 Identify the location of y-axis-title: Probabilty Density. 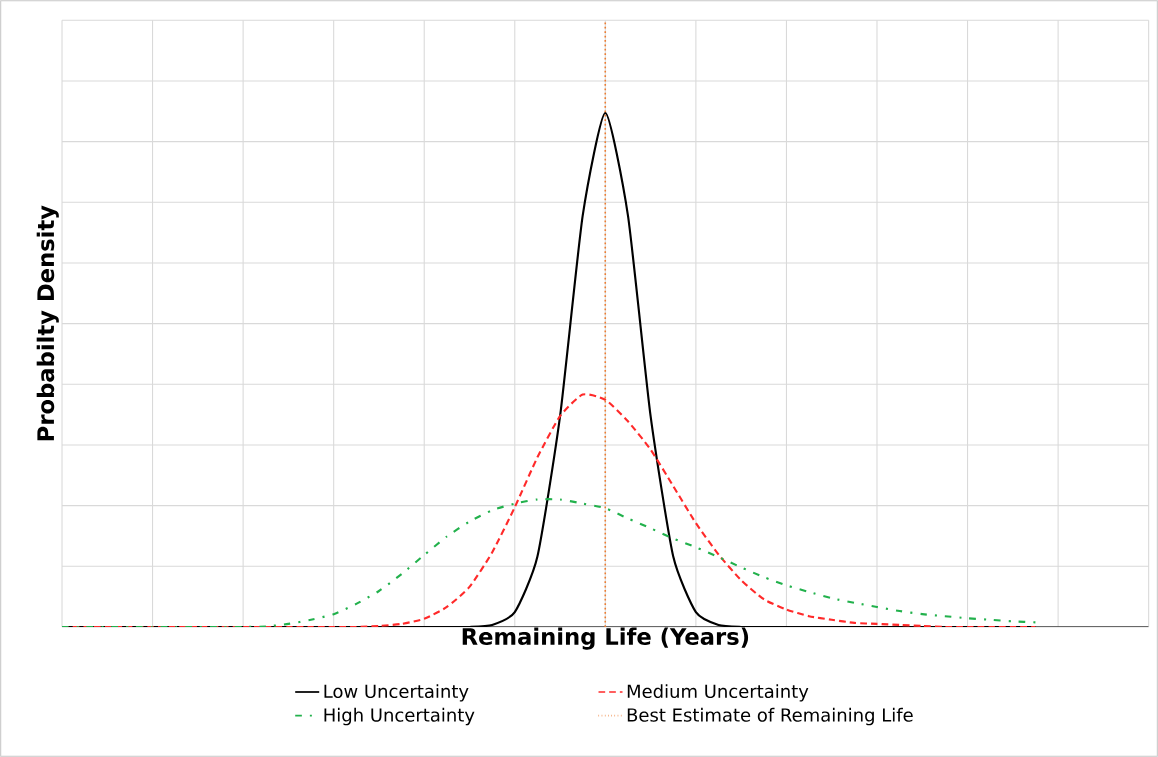
(47, 323).